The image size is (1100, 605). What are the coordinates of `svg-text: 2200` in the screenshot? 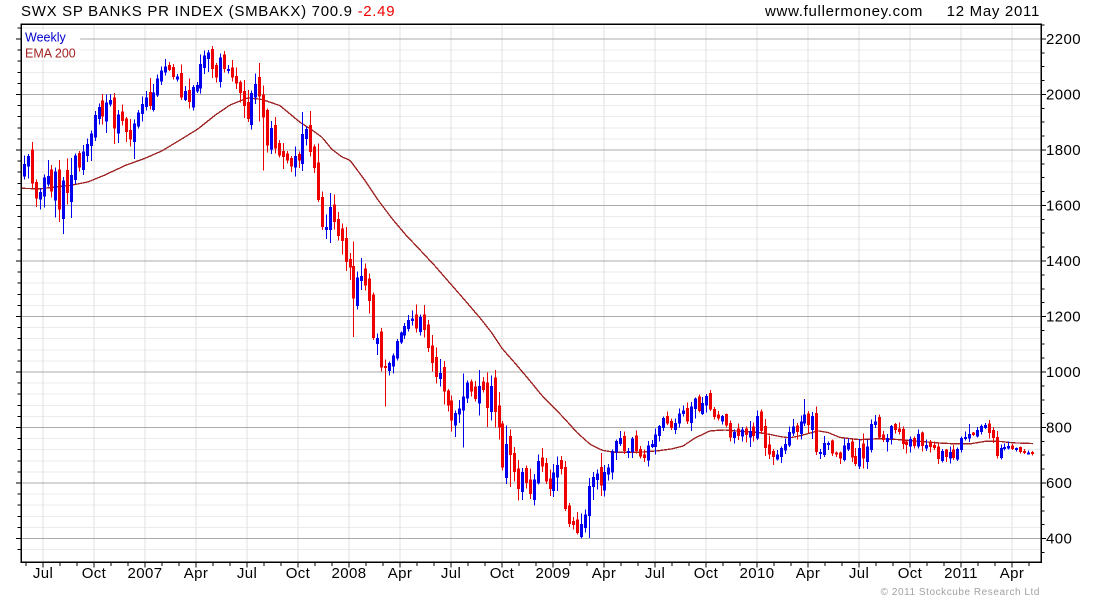 It's located at (1063, 39).